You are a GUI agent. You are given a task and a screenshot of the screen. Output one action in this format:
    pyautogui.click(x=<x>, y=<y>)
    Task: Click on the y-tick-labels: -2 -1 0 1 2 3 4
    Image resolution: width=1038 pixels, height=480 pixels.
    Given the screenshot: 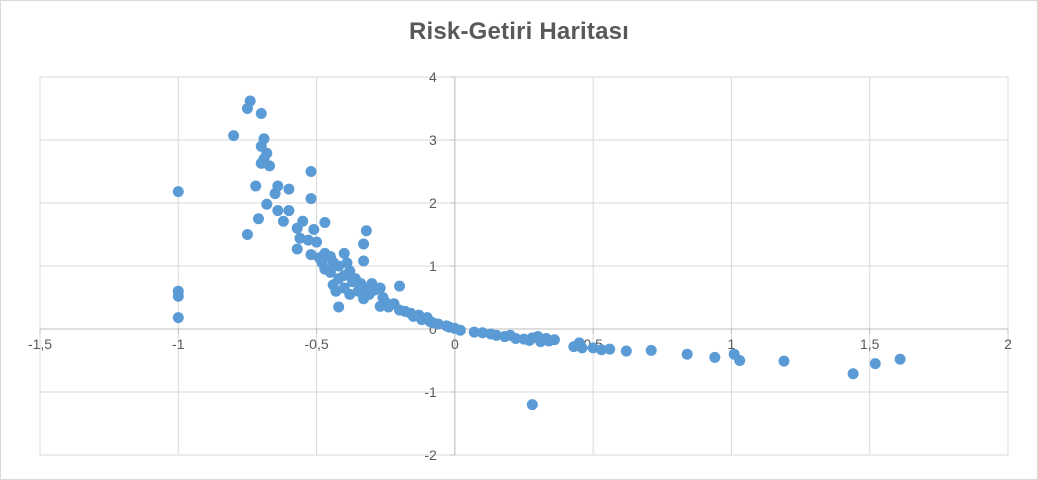 What is the action you would take?
    pyautogui.click(x=430, y=266)
    